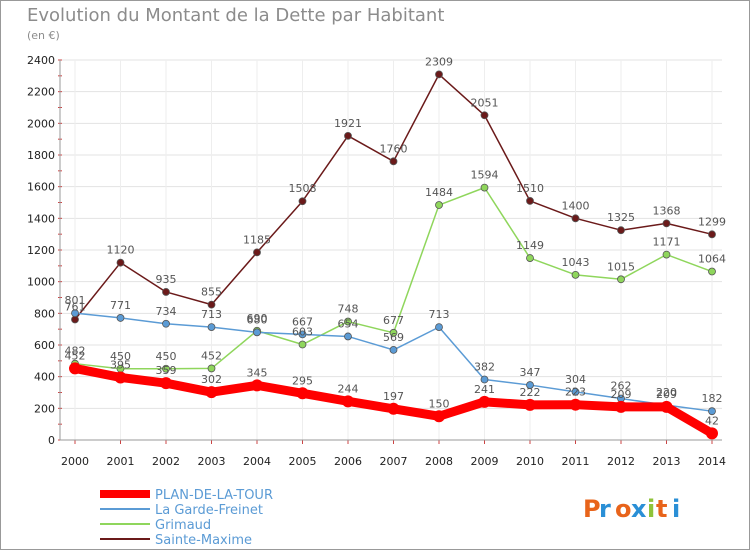 This screenshot has width=750, height=550. Describe the element at coordinates (712, 221) in the screenshot. I see `data-label-sainte-maxime: 1299` at that location.